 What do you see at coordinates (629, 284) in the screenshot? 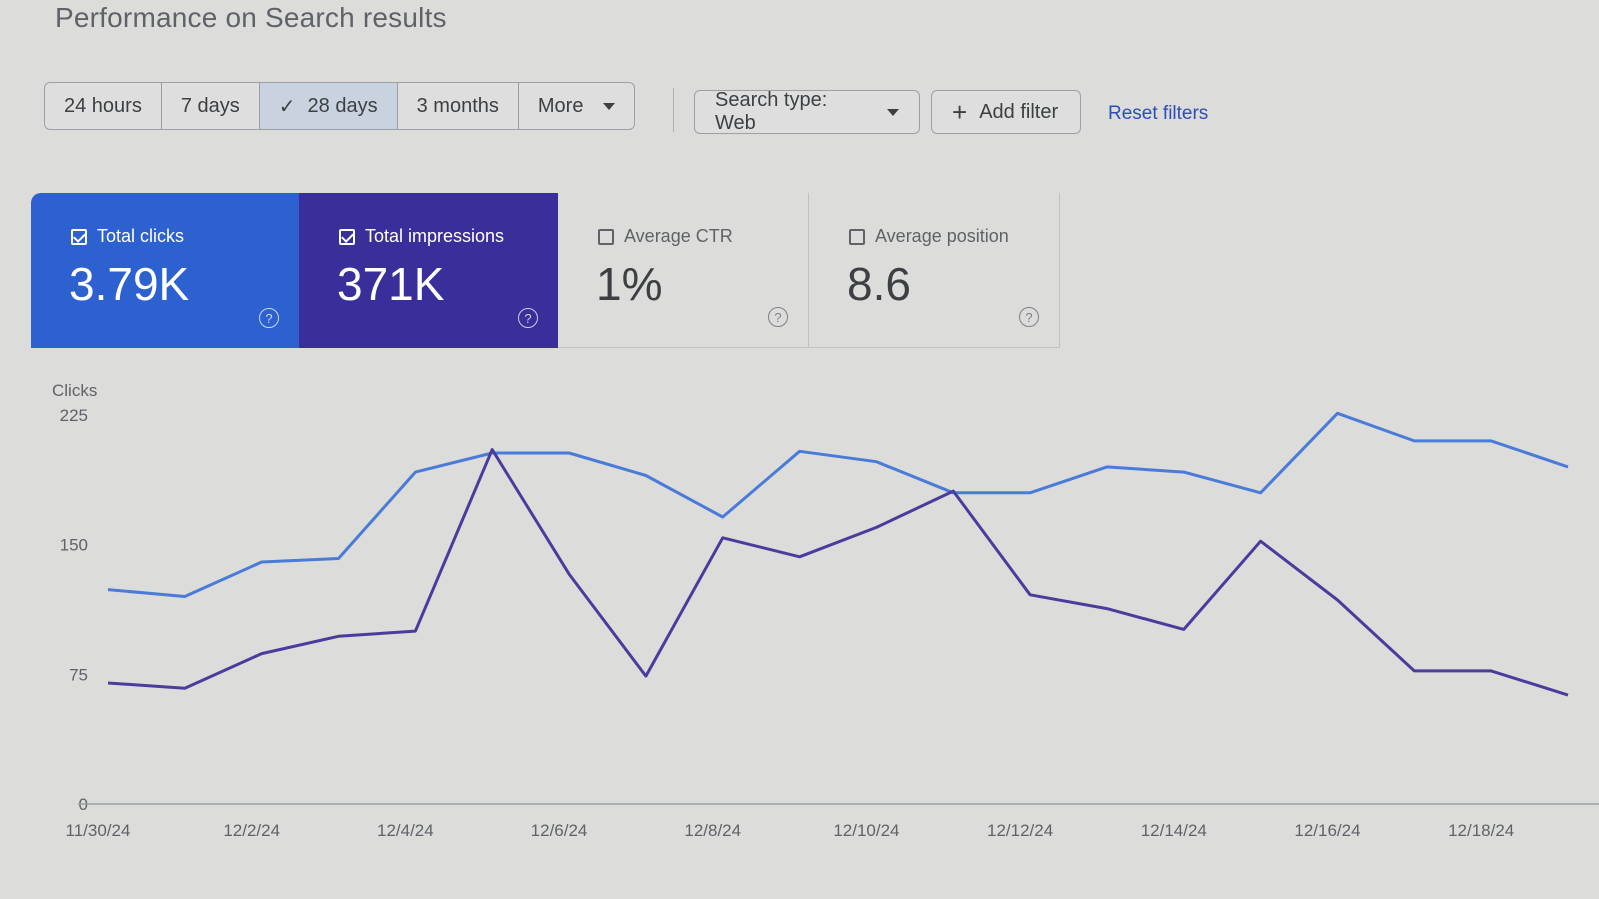
I see `metric-value: 1%` at bounding box center [629, 284].